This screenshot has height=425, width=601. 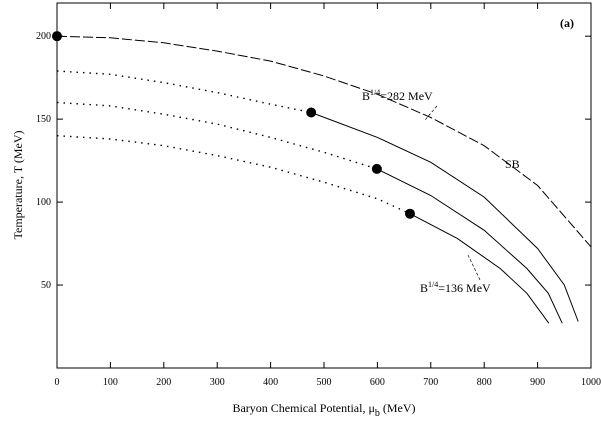 What do you see at coordinates (324, 382) in the screenshot?
I see `x-tick-label: 500` at bounding box center [324, 382].